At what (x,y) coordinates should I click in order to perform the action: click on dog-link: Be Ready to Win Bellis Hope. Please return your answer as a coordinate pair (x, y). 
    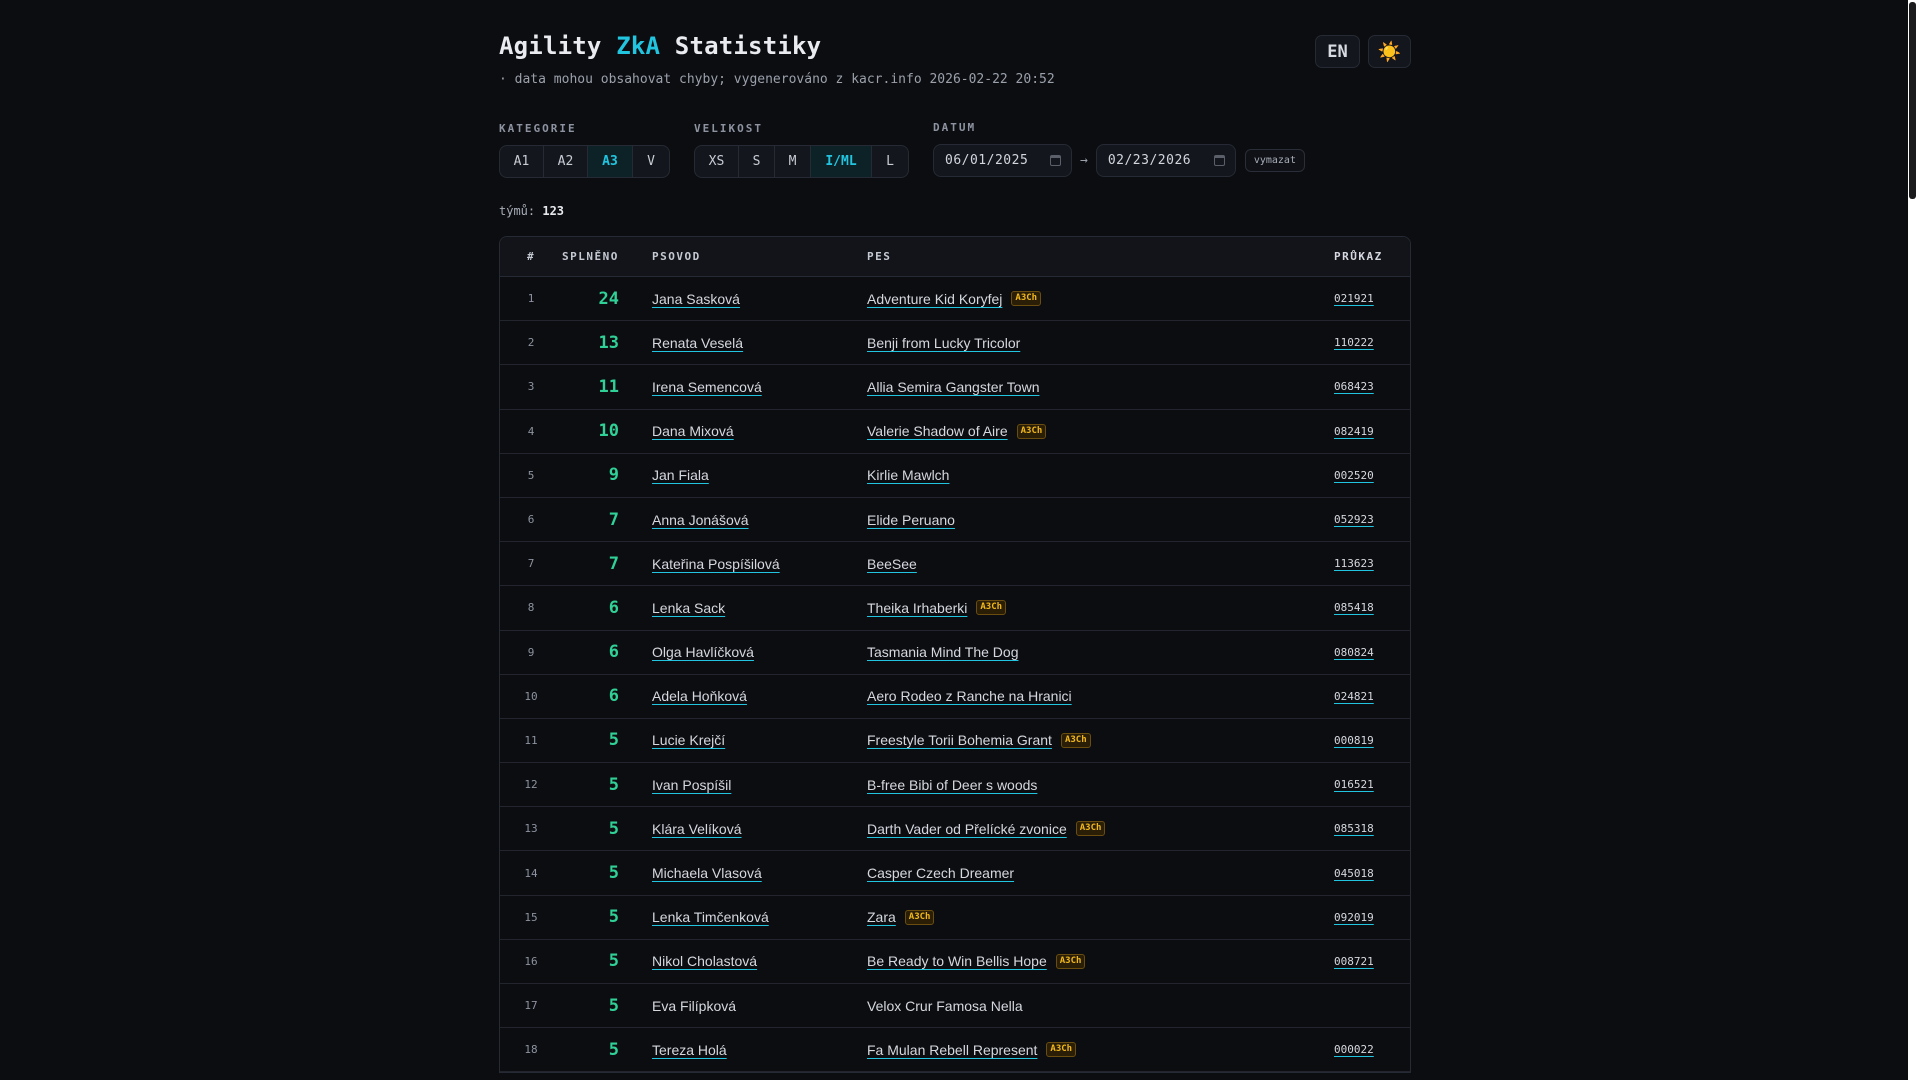
    Looking at the image, I should click on (957, 961).